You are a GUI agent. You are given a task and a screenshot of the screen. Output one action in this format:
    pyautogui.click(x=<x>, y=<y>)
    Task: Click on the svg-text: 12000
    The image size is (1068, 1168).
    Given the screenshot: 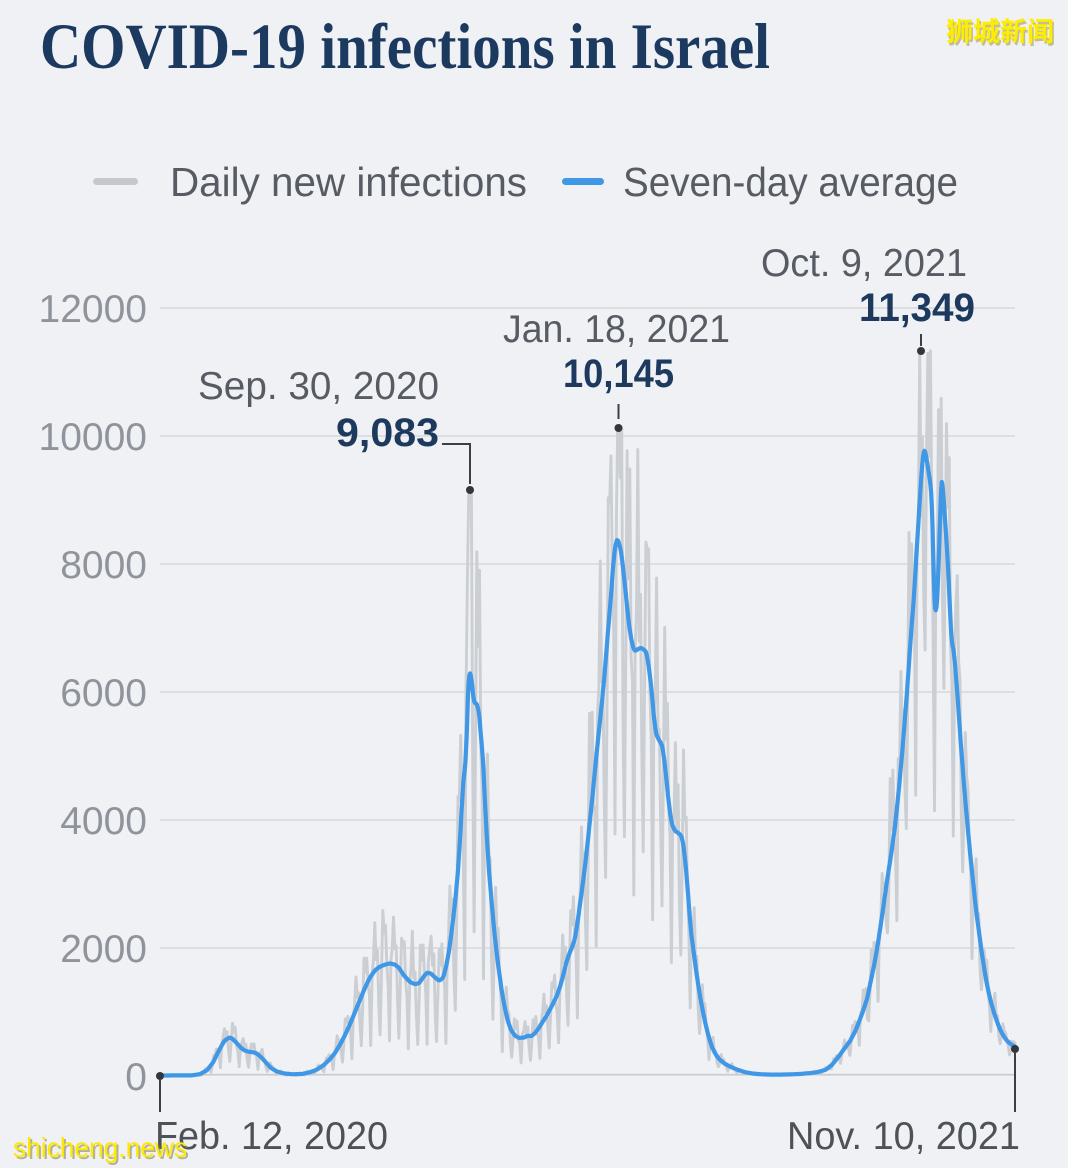 What is the action you would take?
    pyautogui.click(x=93, y=309)
    